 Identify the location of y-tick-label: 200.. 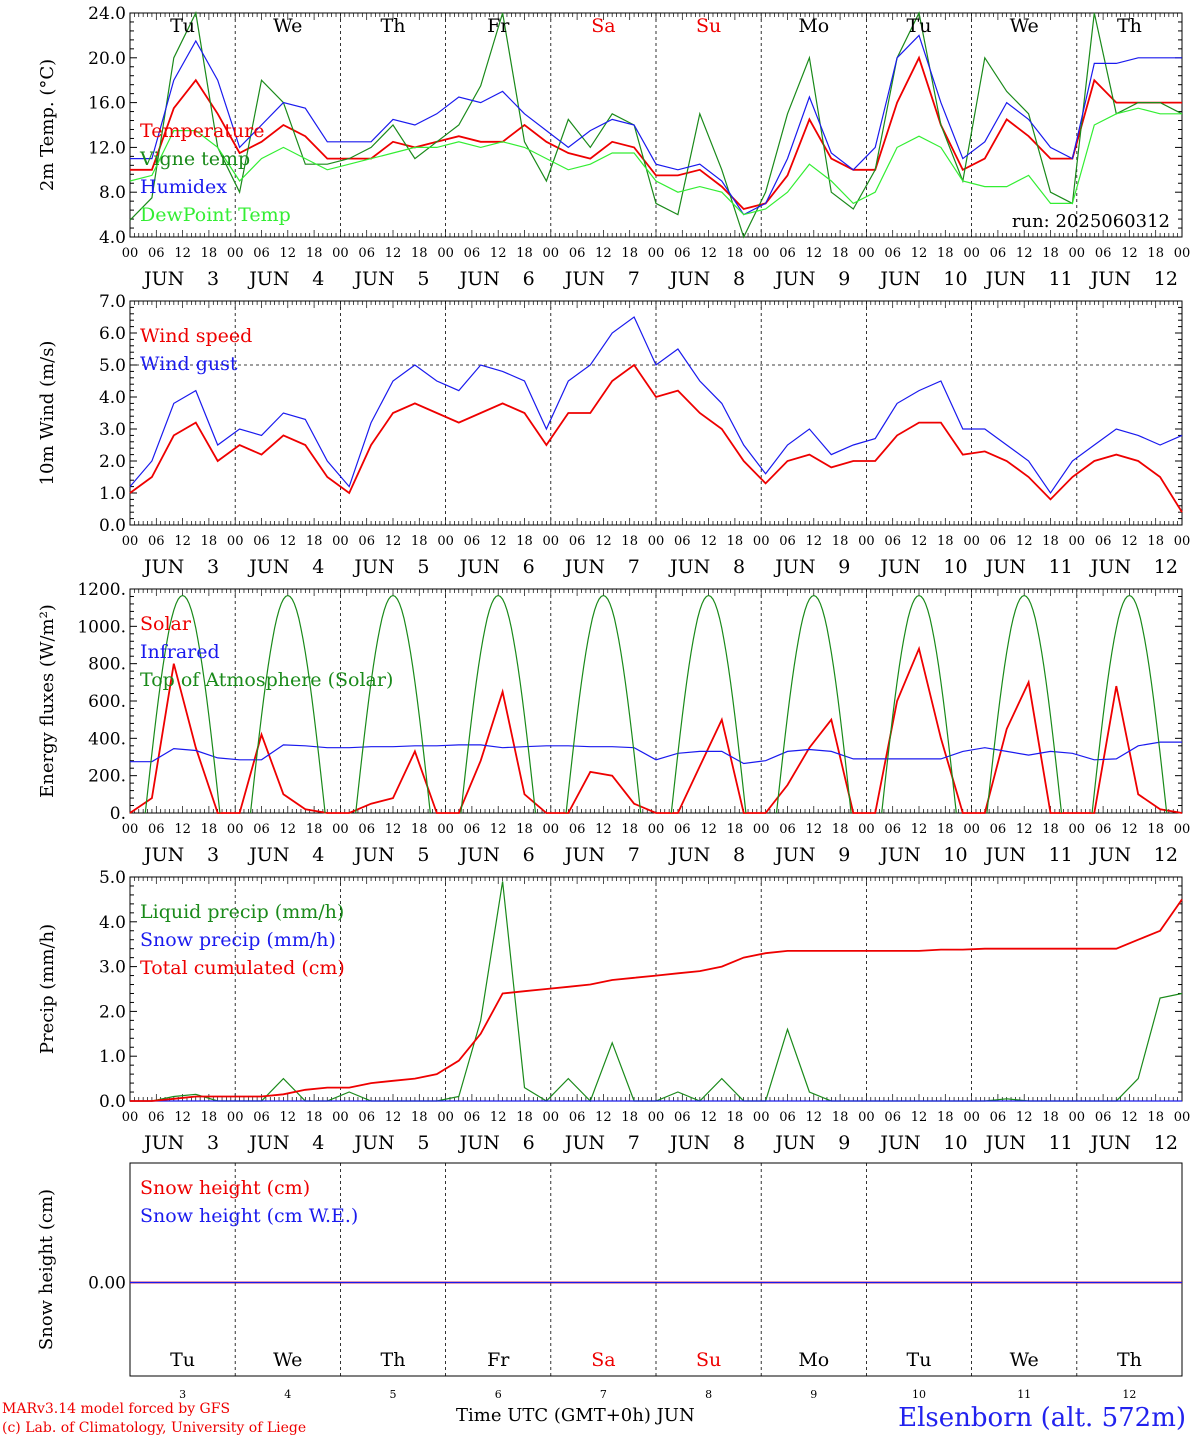
(107, 777).